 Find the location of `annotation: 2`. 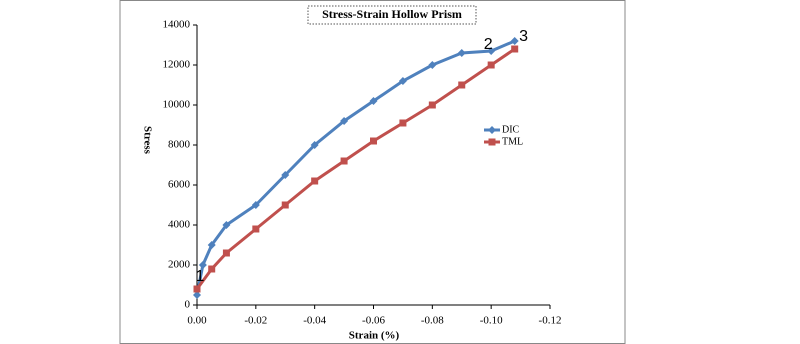

annotation: 2 is located at coordinates (488, 44).